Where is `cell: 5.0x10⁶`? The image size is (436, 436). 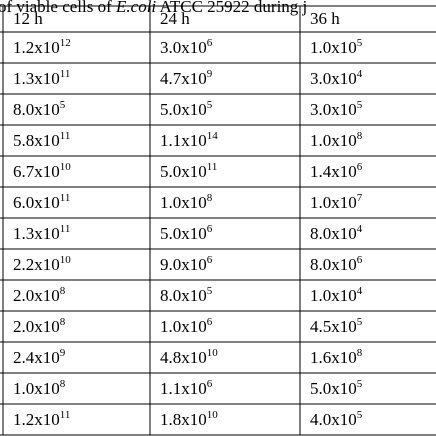 cell: 5.0x10⁶ is located at coordinates (186, 233).